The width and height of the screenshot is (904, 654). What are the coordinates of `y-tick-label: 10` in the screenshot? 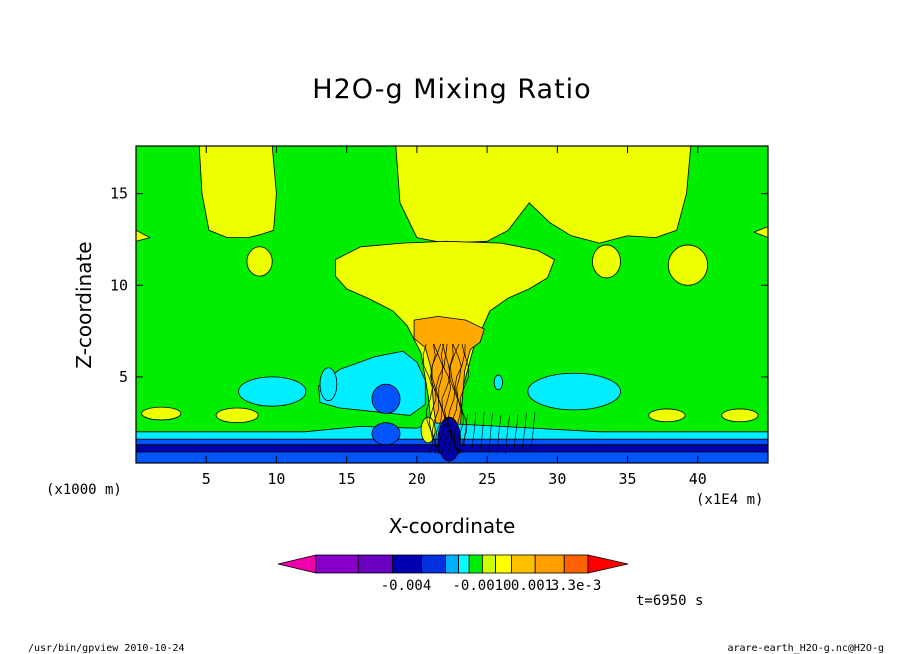 It's located at (119, 285).